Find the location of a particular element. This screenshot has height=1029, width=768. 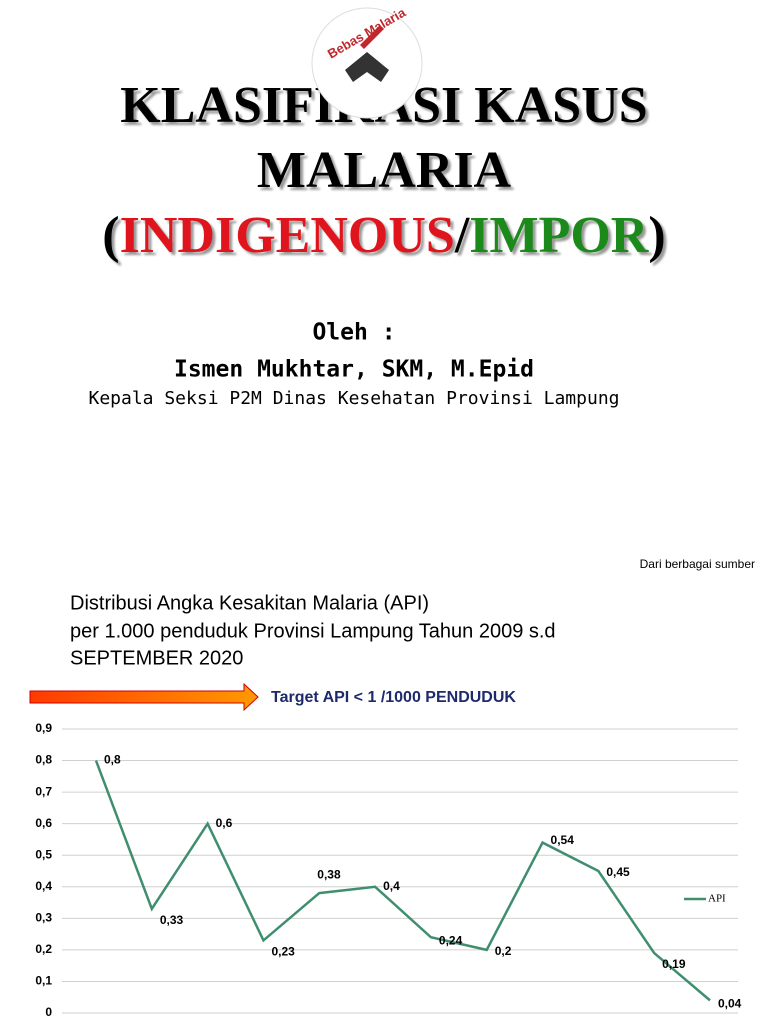

title-part: ) is located at coordinates (656, 235).